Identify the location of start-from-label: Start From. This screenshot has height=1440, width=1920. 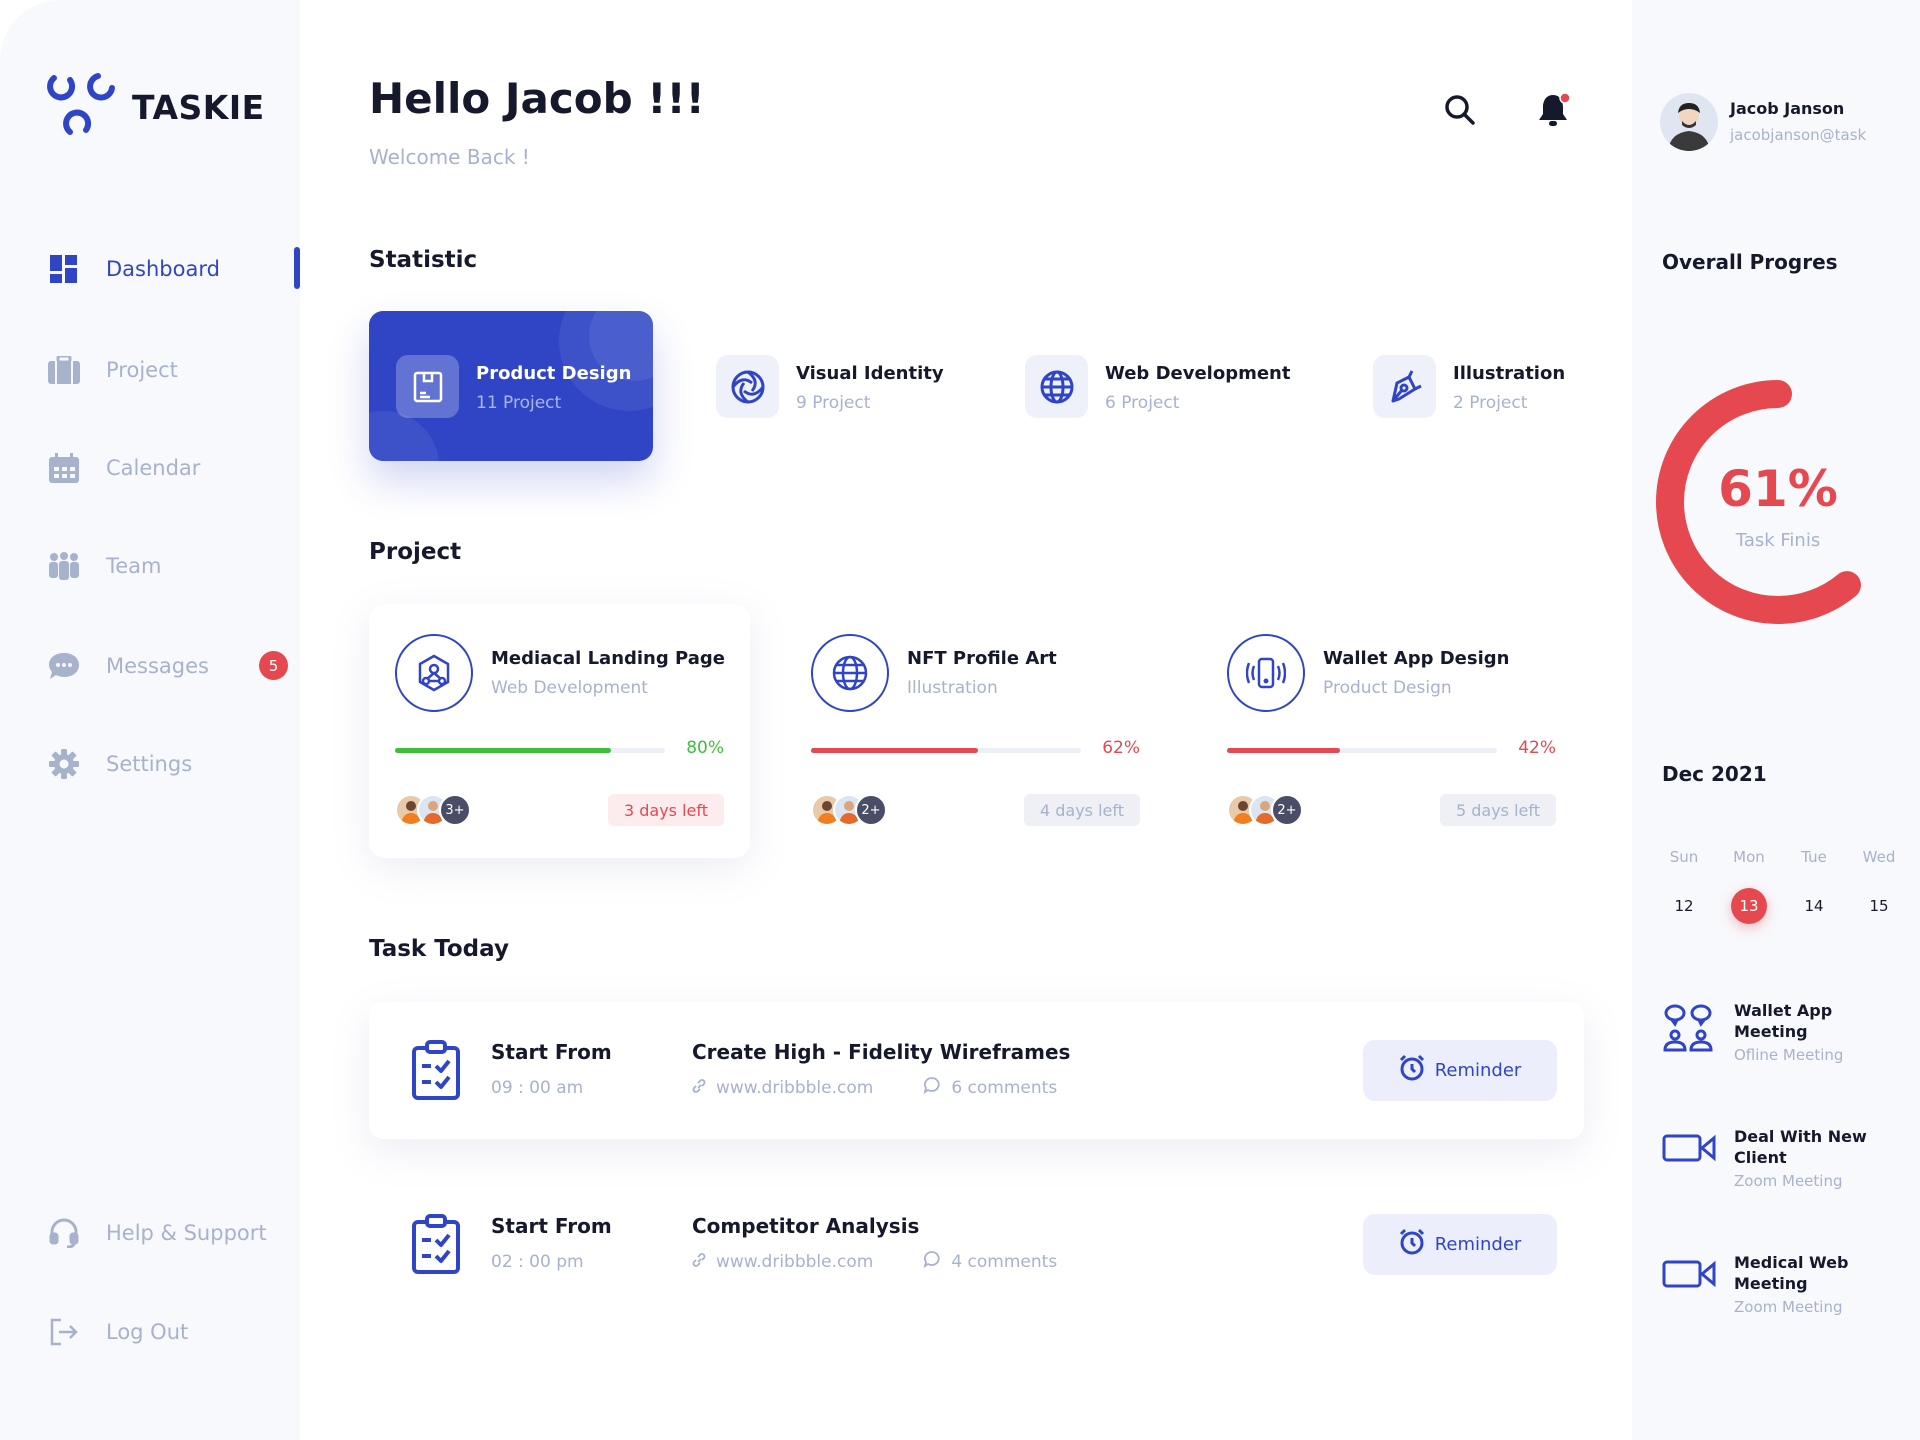
(551, 1052).